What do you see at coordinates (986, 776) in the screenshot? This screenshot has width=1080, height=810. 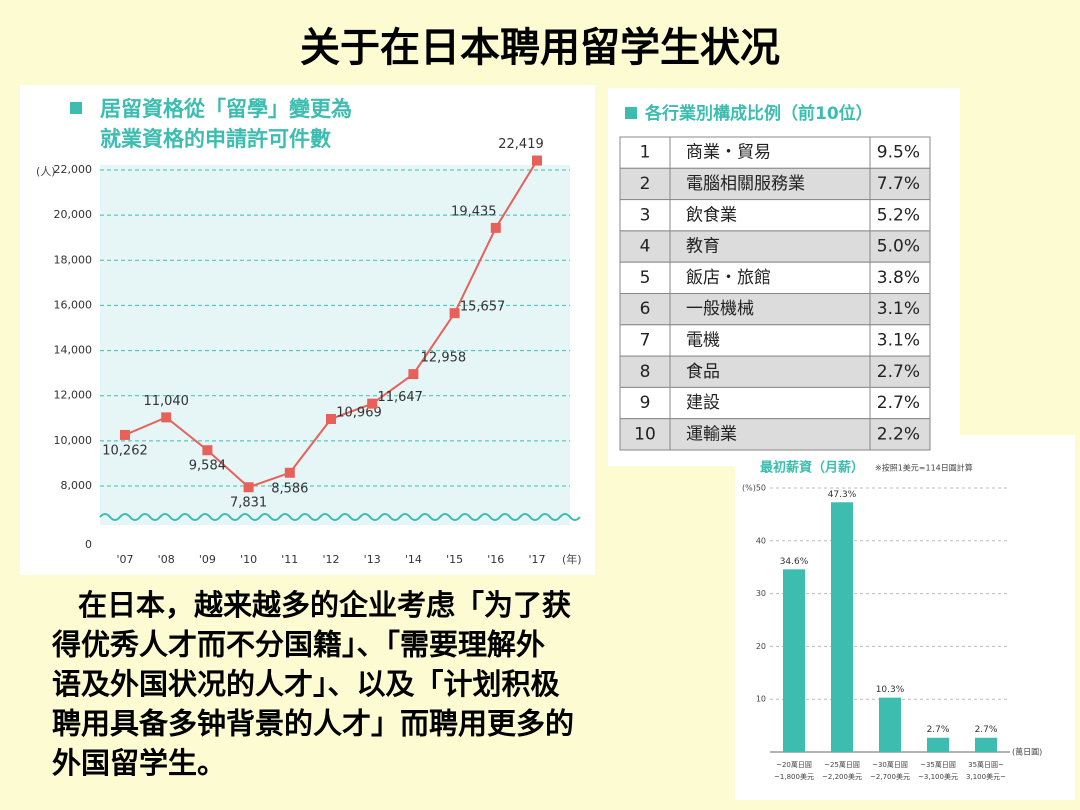 I see `x-tick-label: 3,100美元~` at bounding box center [986, 776].